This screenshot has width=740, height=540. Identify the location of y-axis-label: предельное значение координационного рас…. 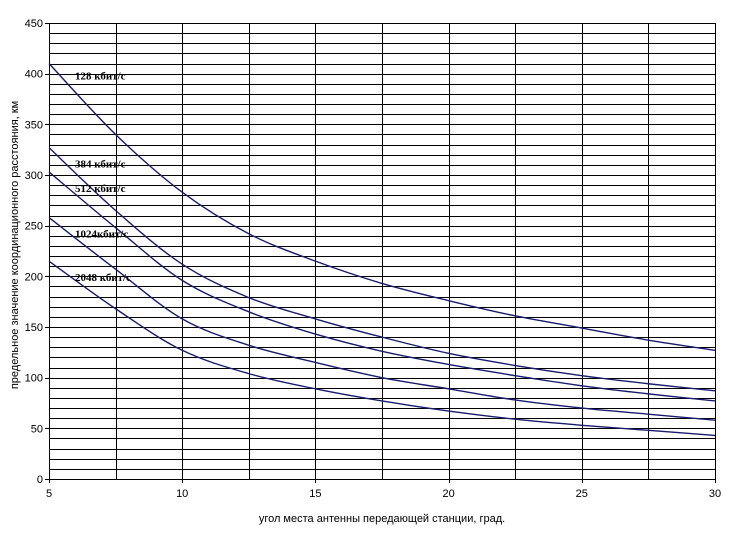
(15, 245).